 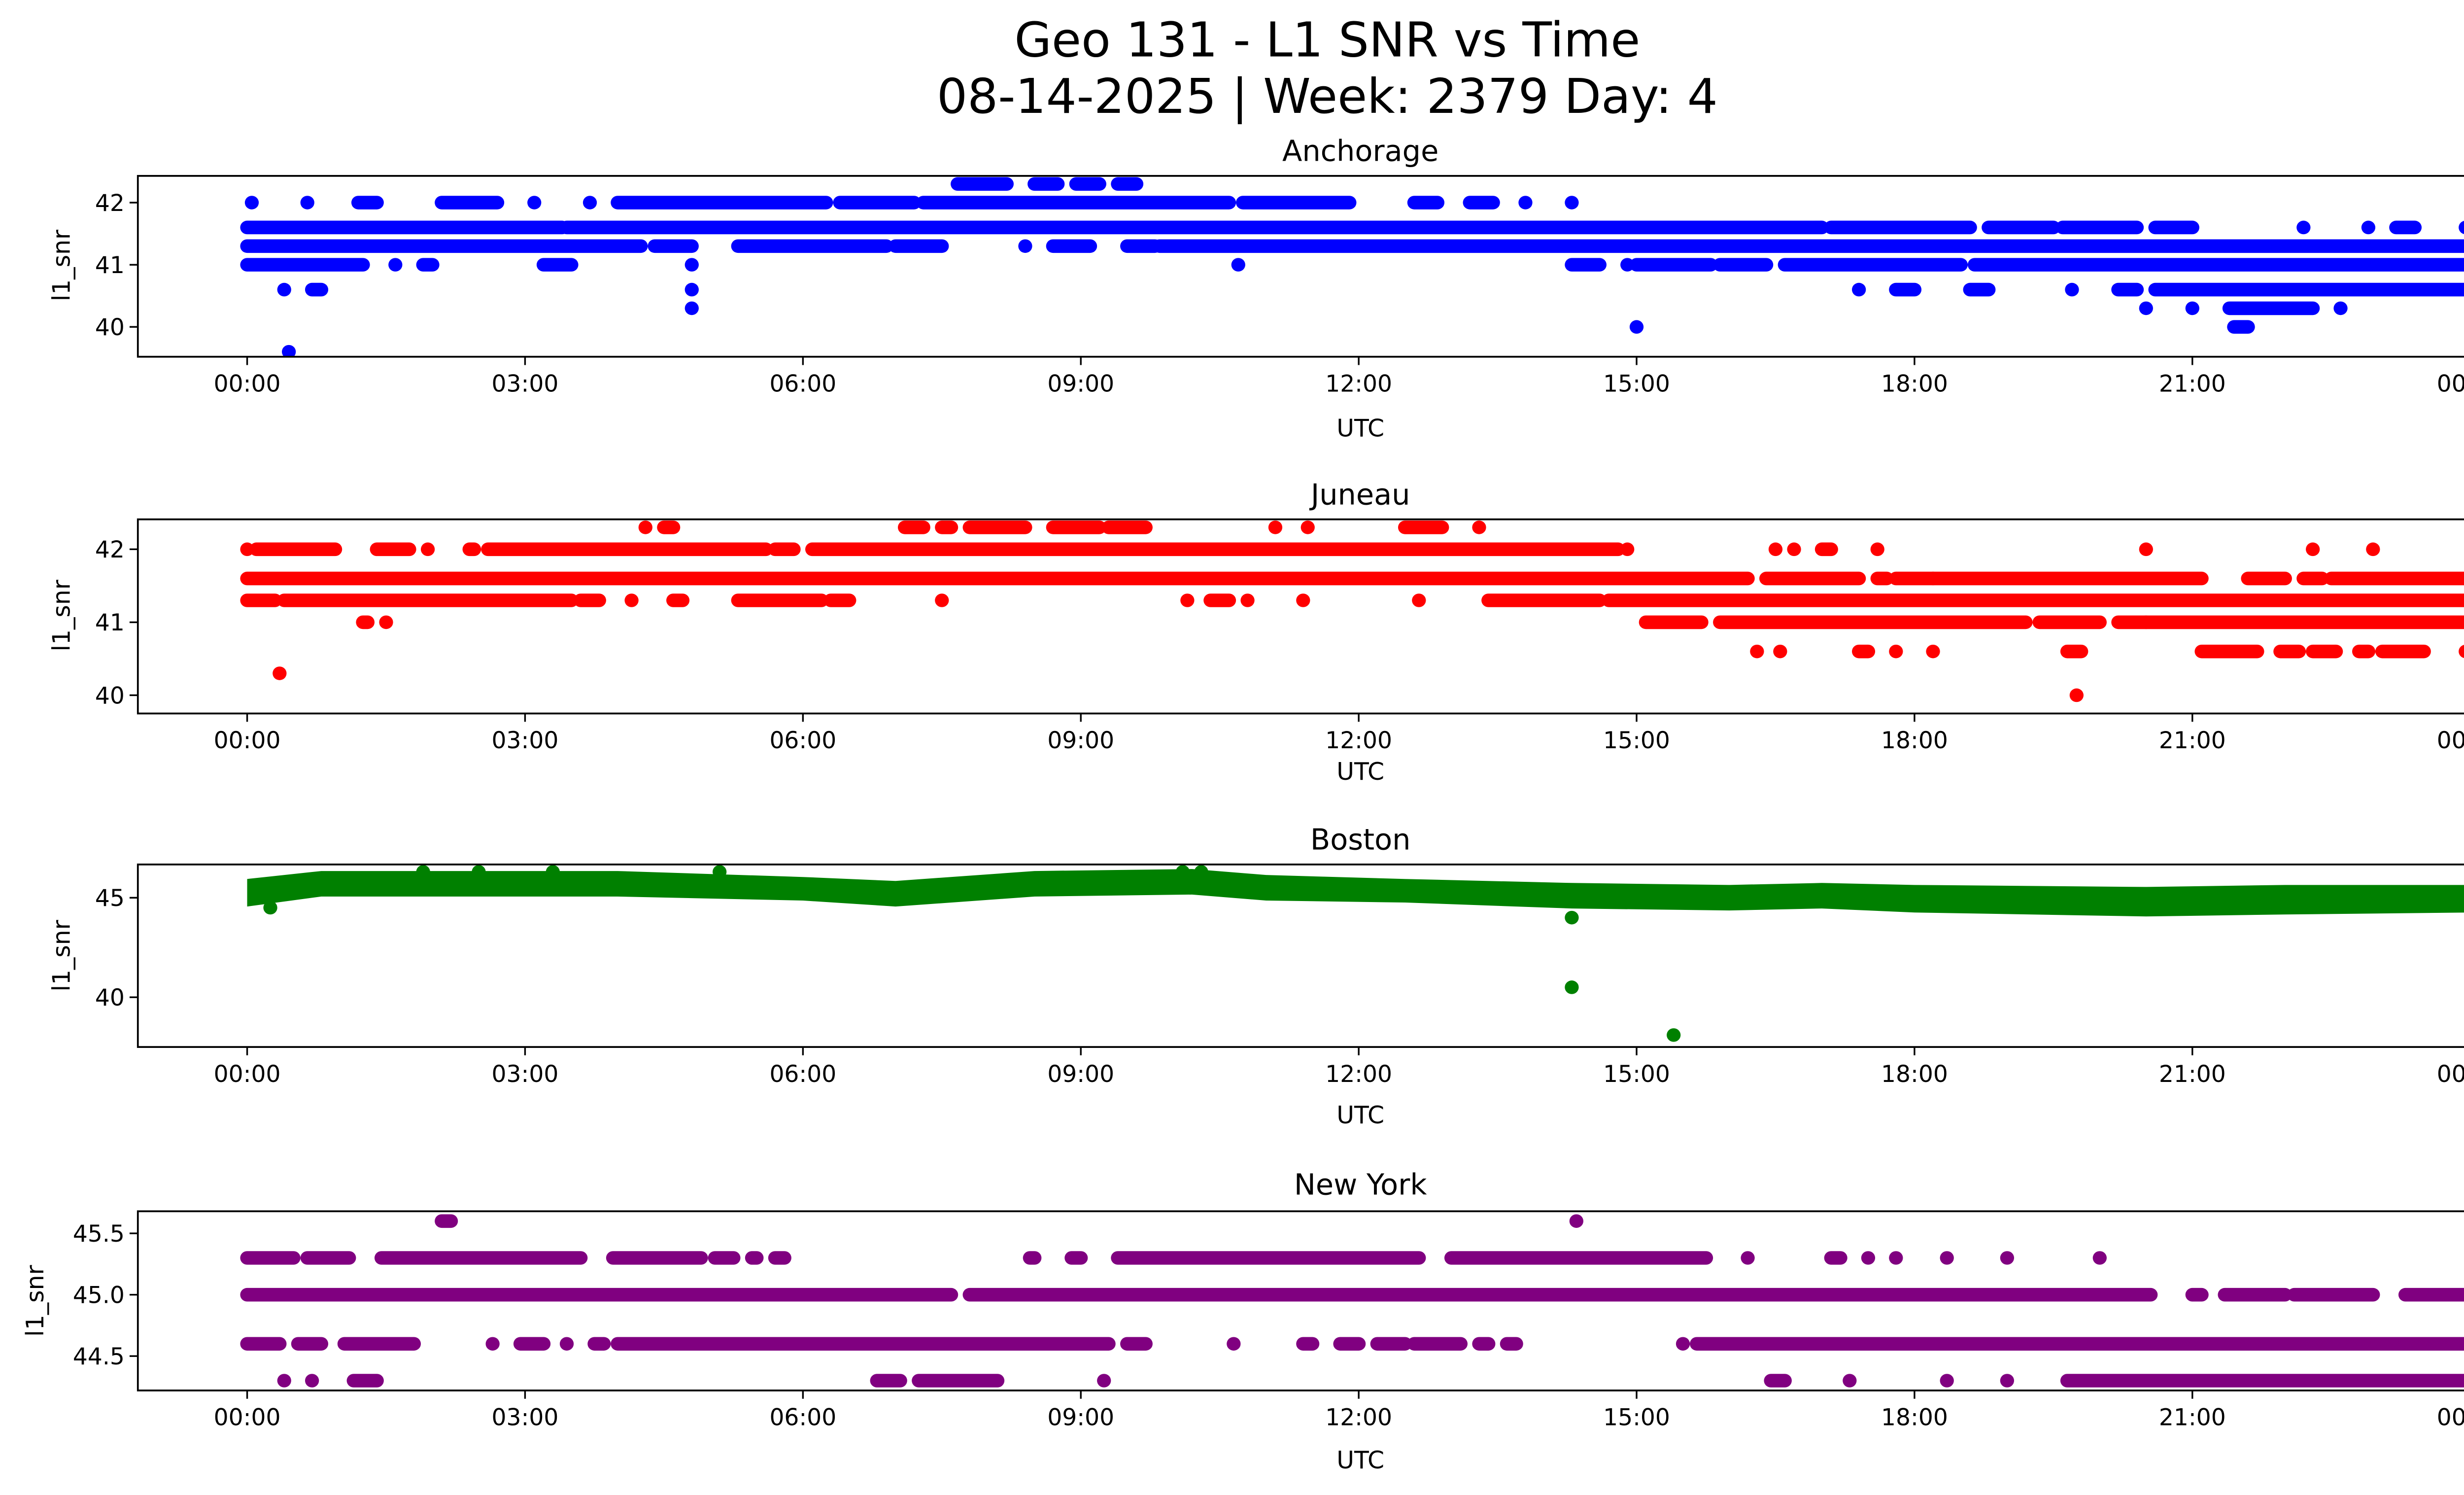 I want to click on panel-title: Anchorage, so click(x=1360, y=151).